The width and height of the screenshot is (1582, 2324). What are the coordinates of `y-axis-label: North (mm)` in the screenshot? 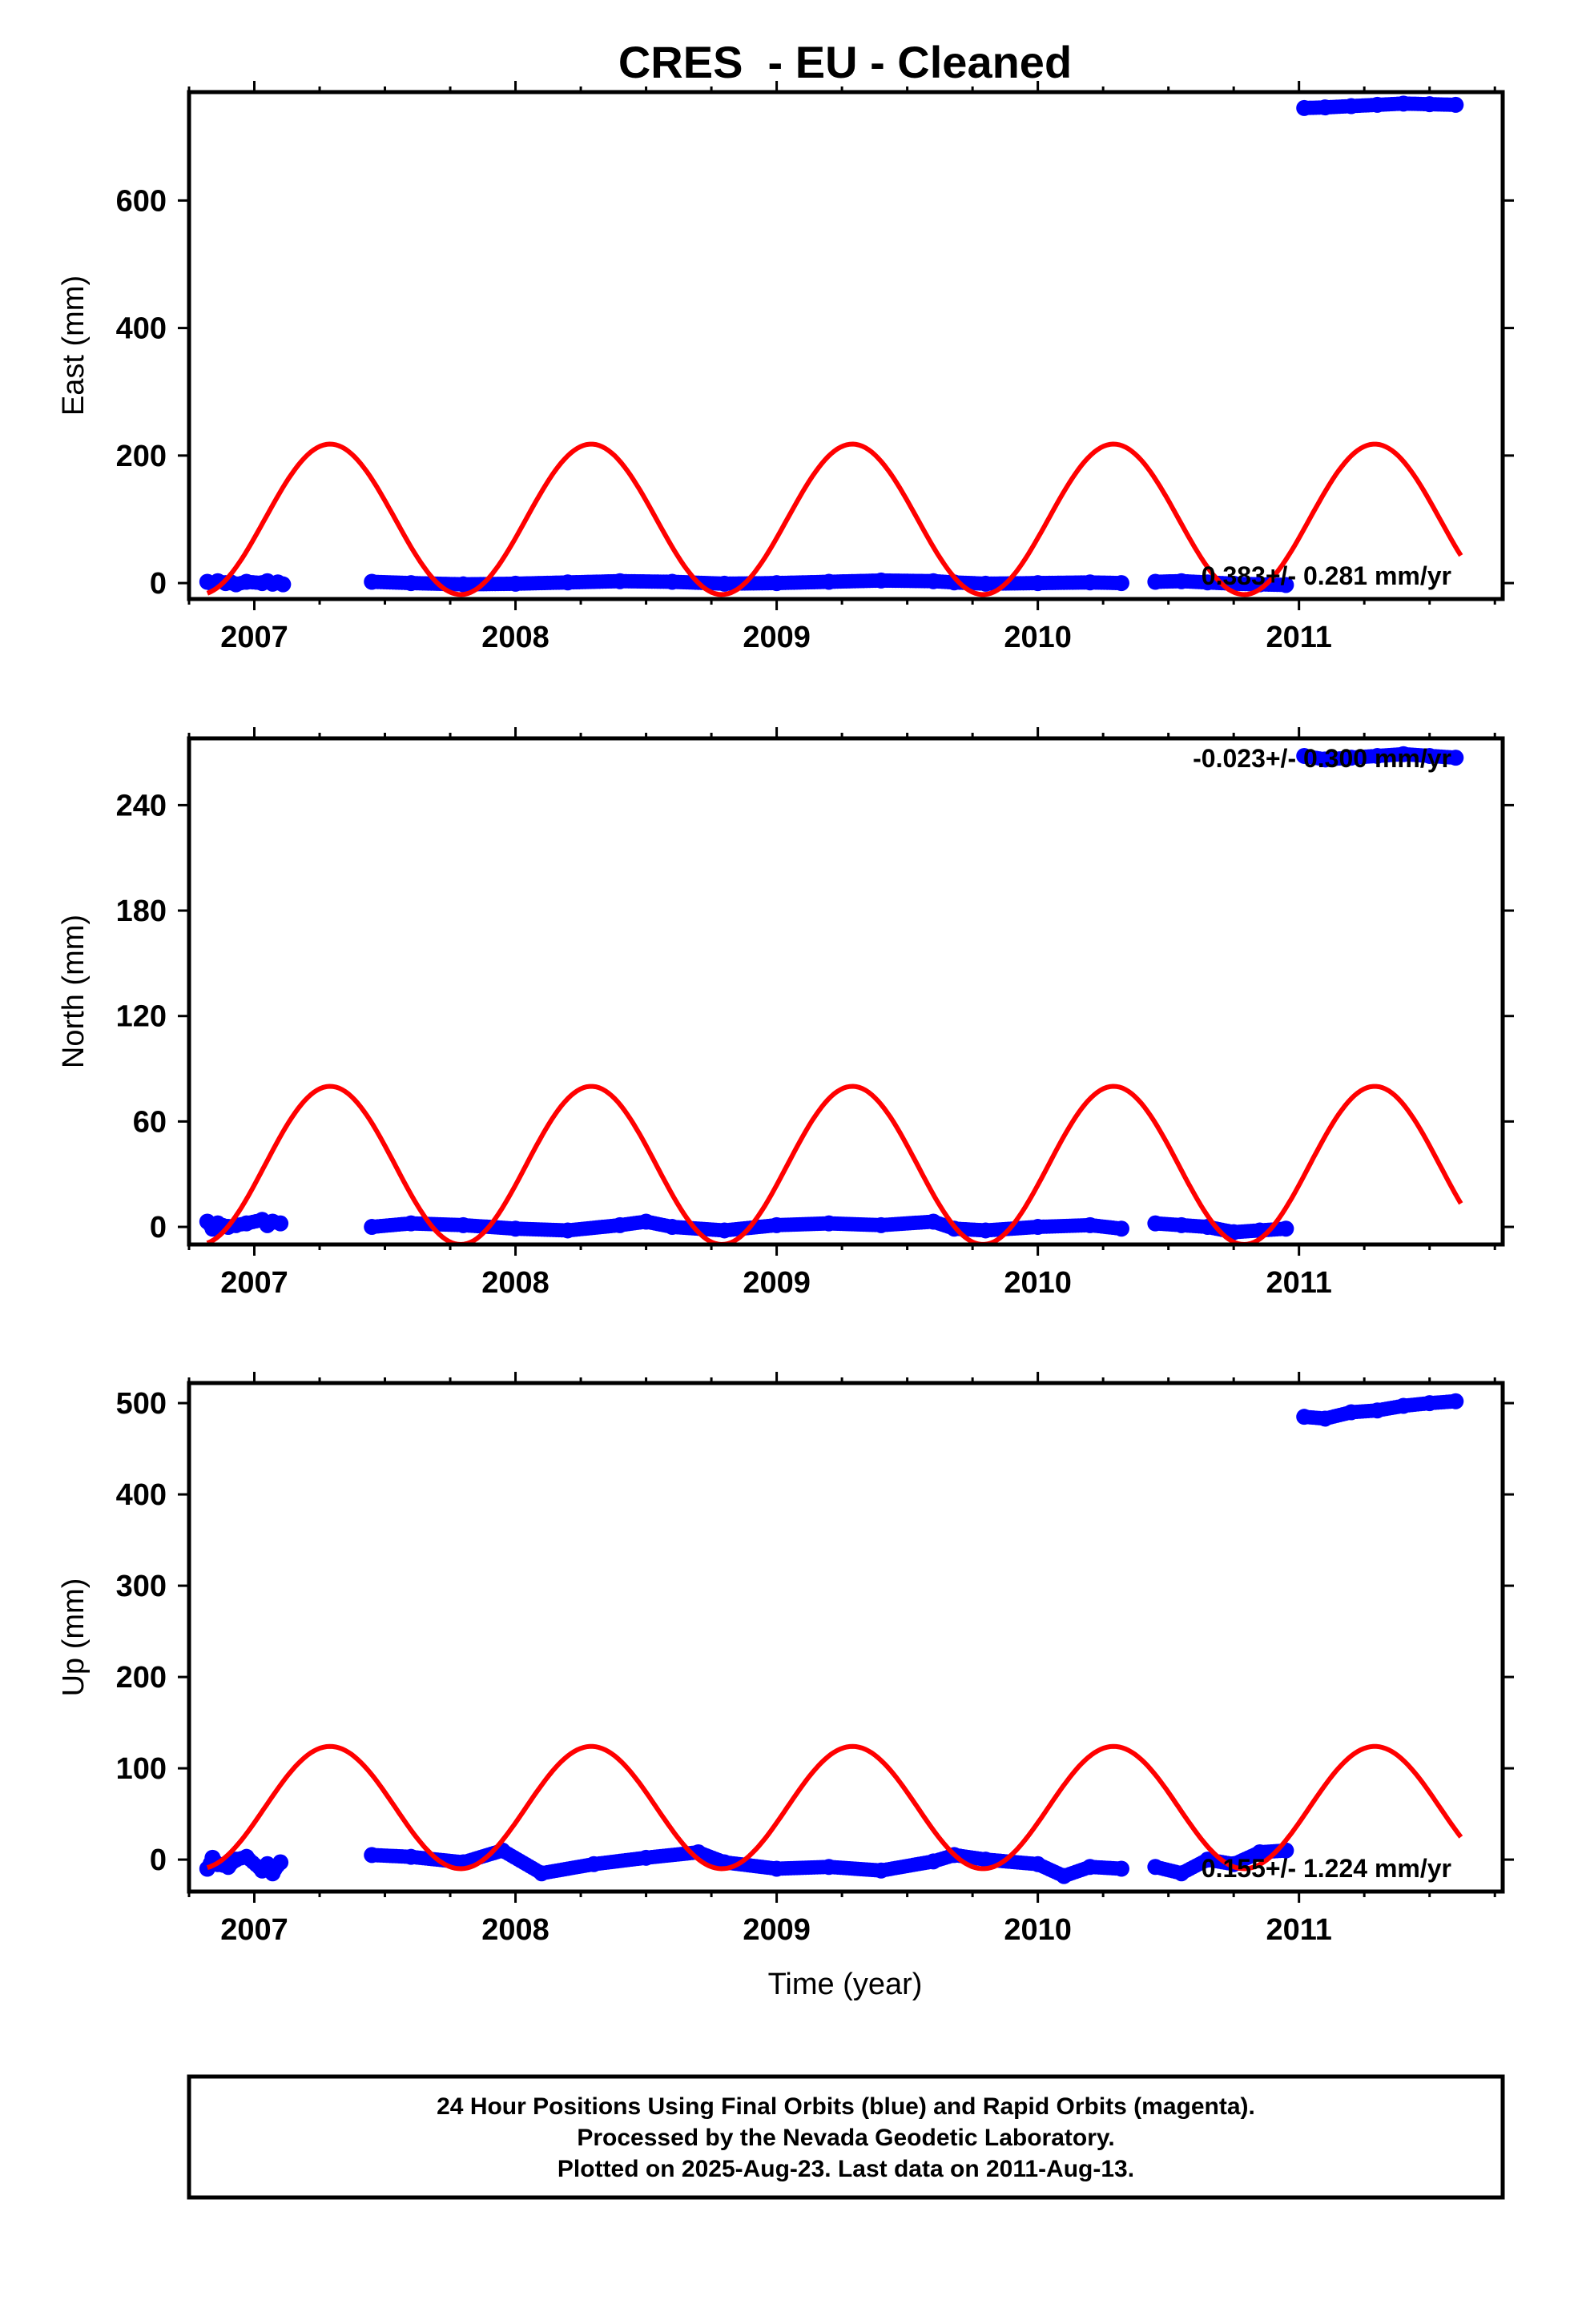 It's located at (74, 991).